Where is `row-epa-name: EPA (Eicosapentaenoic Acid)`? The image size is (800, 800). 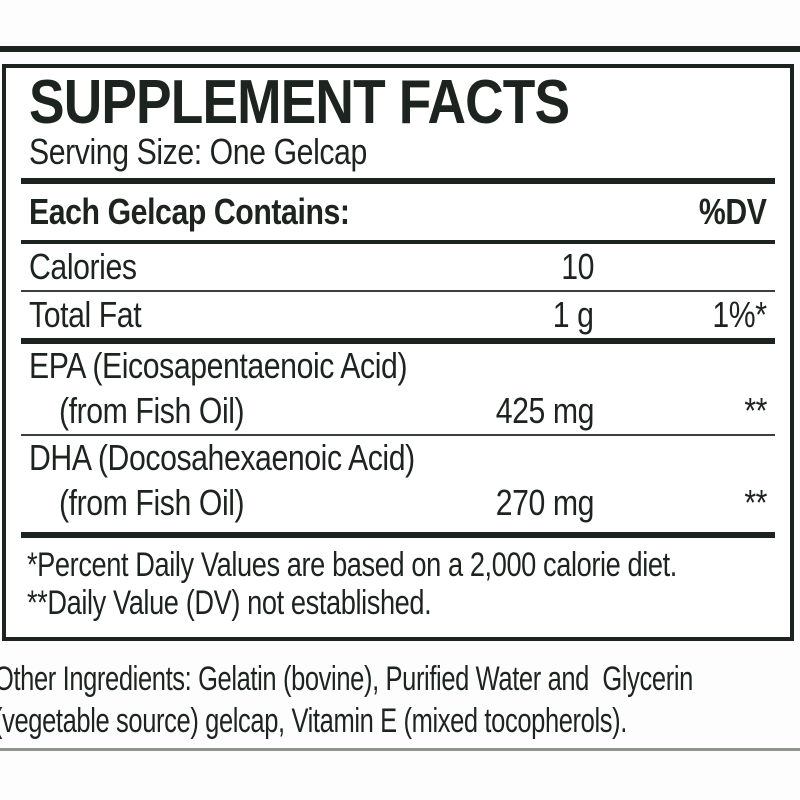
row-epa-name: EPA (Eicosapentaenoic Acid) is located at coordinates (398, 366).